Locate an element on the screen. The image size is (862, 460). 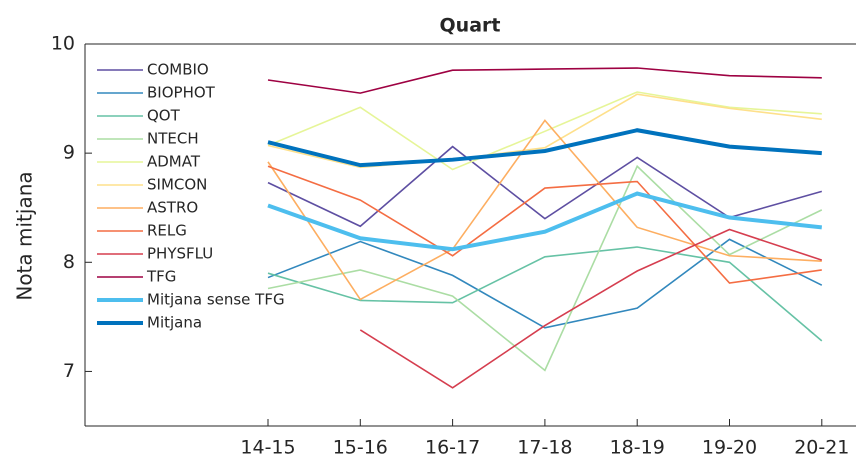
legend-label: NTECH is located at coordinates (173, 139).